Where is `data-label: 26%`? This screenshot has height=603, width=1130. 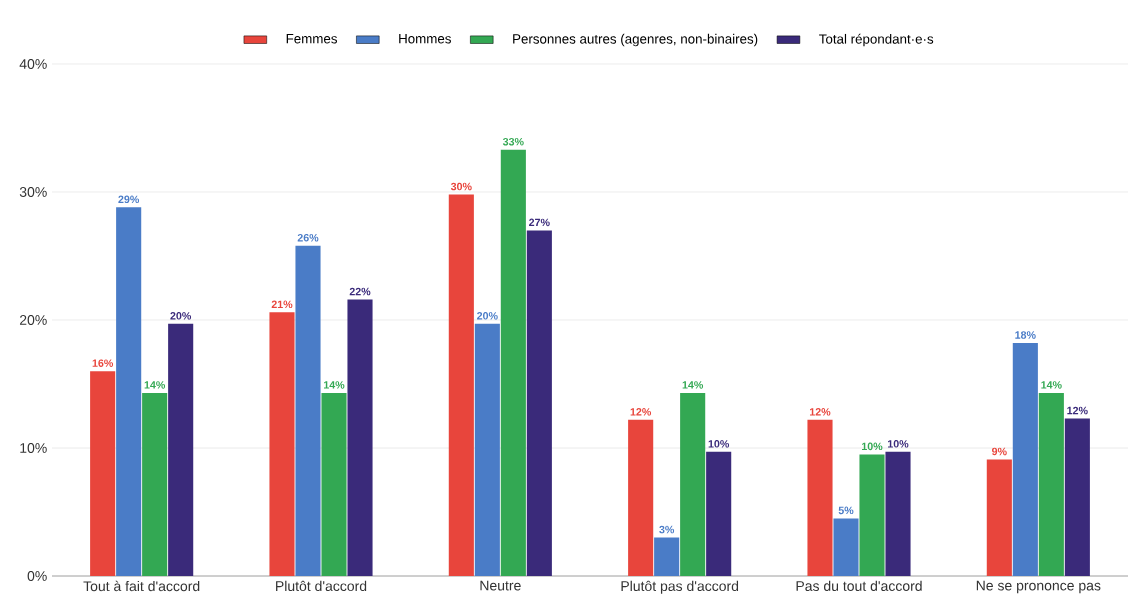
data-label: 26% is located at coordinates (308, 237).